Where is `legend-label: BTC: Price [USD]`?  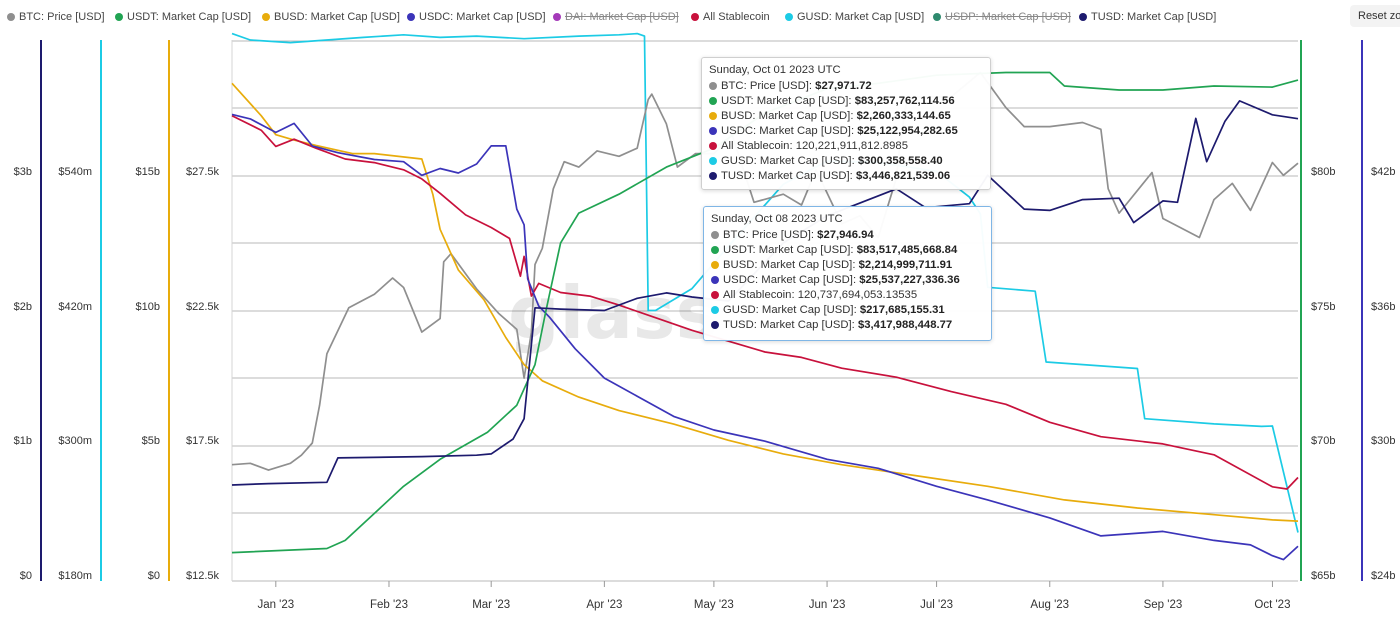
legend-label: BTC: Price [USD] is located at coordinates (62, 17).